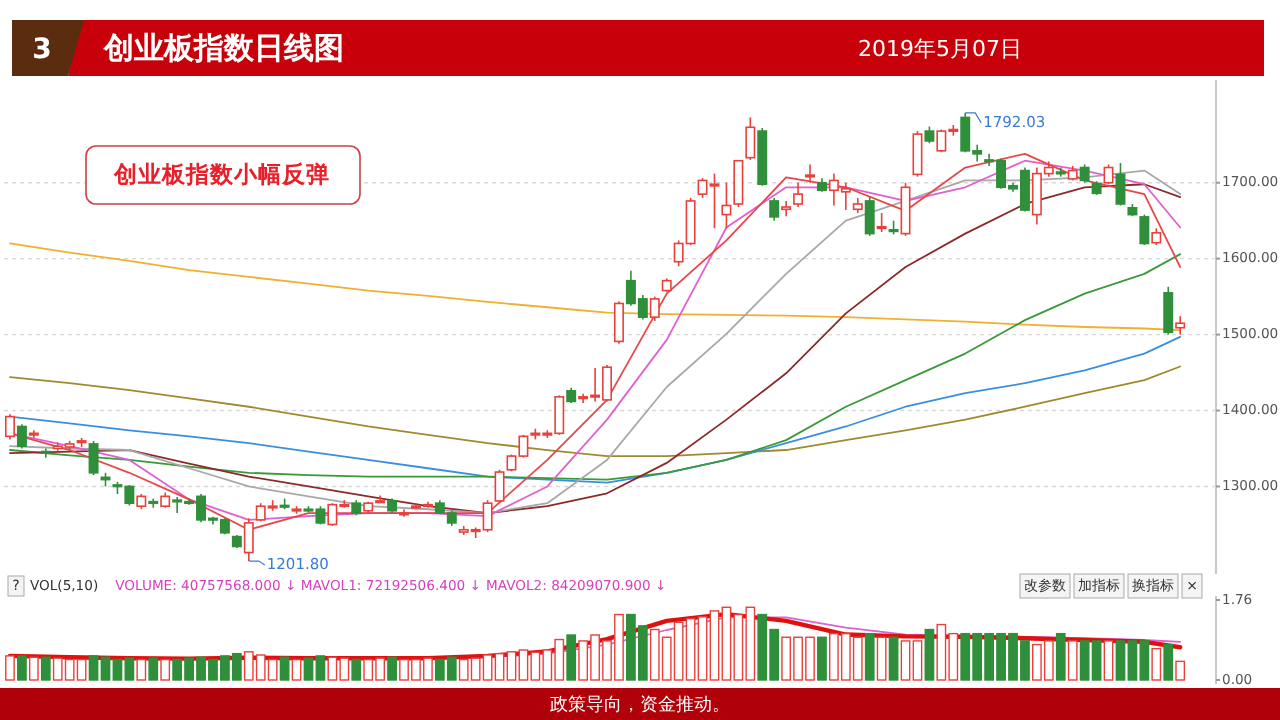 The height and width of the screenshot is (720, 1280). What do you see at coordinates (940, 49) in the screenshot?
I see `chart-subtitle: 2019年5月07日` at bounding box center [940, 49].